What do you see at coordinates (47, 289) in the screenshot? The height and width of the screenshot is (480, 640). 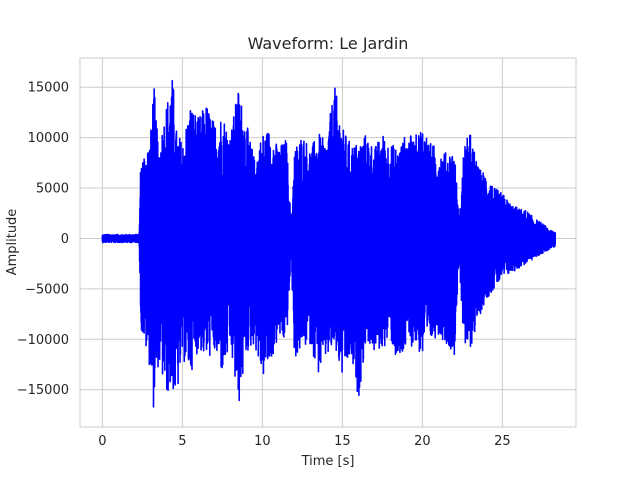 I see `y-tick-label: −5000` at bounding box center [47, 289].